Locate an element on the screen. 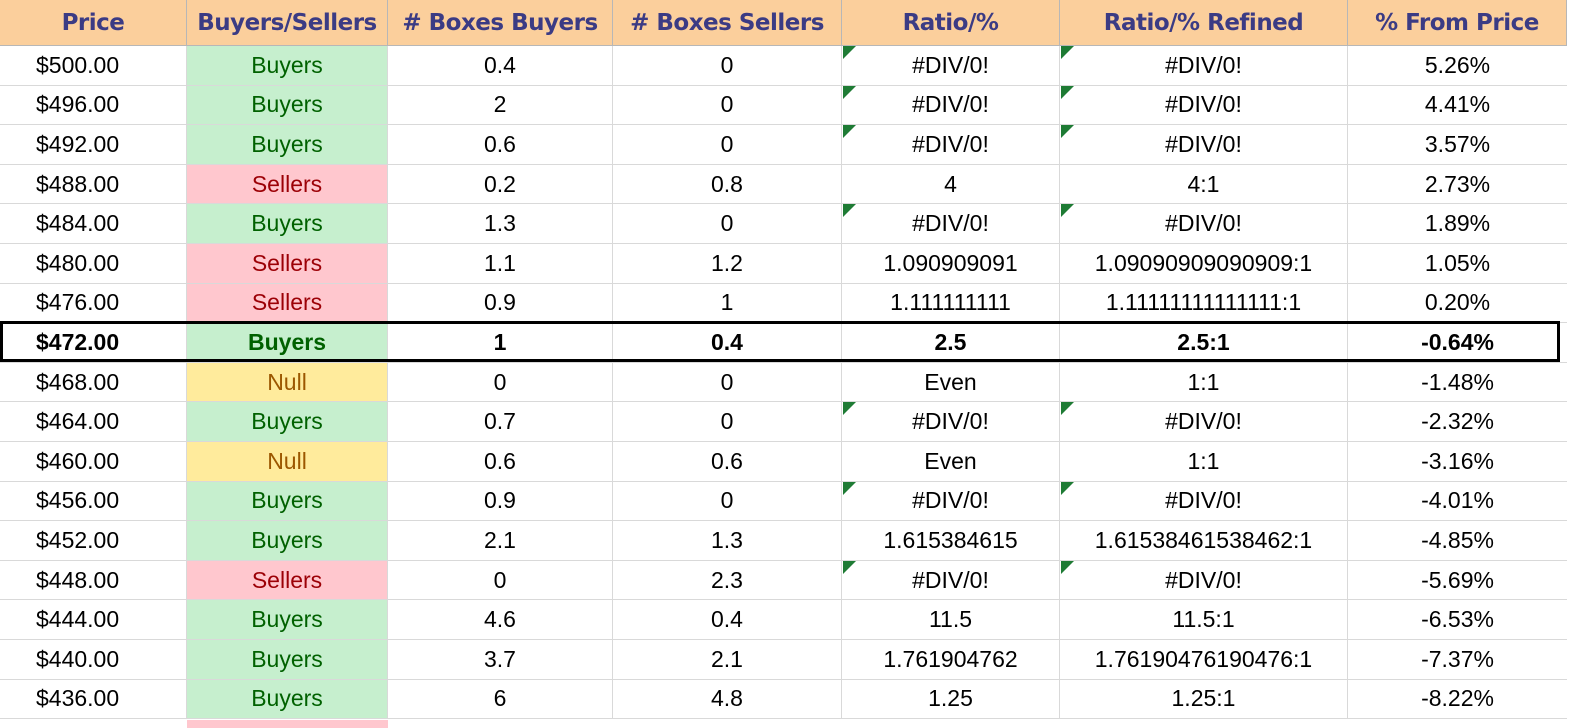  ratio-refined-cell: 1.09090909090909:1 is located at coordinates (1204, 263).